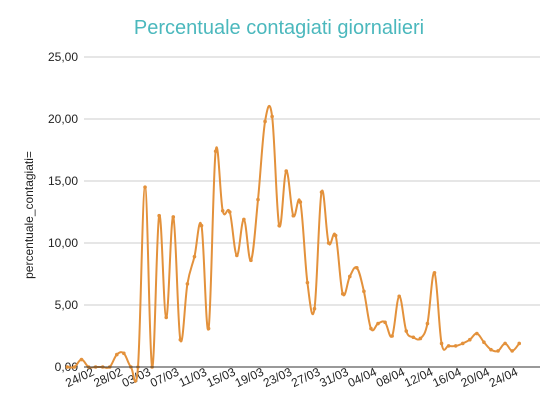  What do you see at coordinates (63, 119) in the screenshot?
I see `y-tick-label: 20,00` at bounding box center [63, 119].